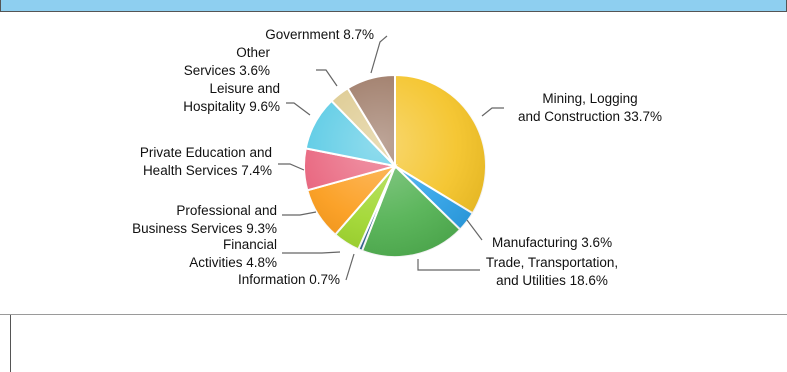 The width and height of the screenshot is (787, 372). I want to click on slice-label: Financial Activities 4.8%, so click(233, 253).